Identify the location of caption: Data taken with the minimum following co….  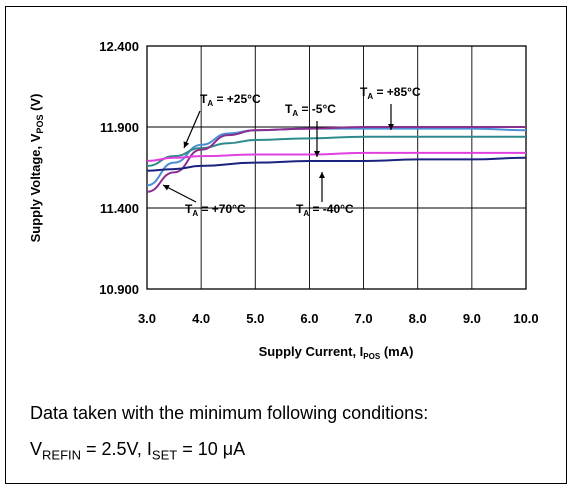
(229, 434).